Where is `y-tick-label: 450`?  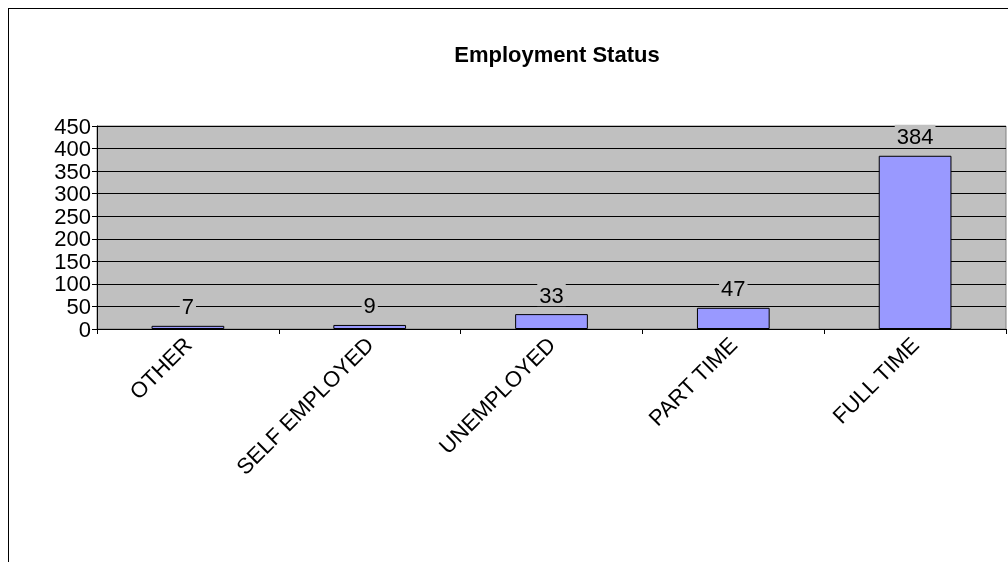
y-tick-label: 450 is located at coordinates (72, 126).